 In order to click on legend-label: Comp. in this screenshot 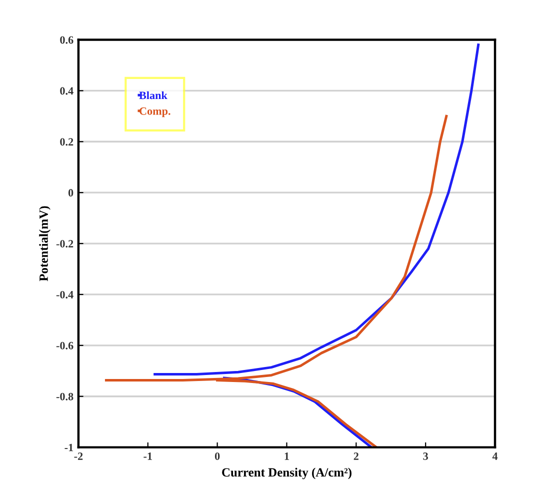, I will do `click(155, 112)`.